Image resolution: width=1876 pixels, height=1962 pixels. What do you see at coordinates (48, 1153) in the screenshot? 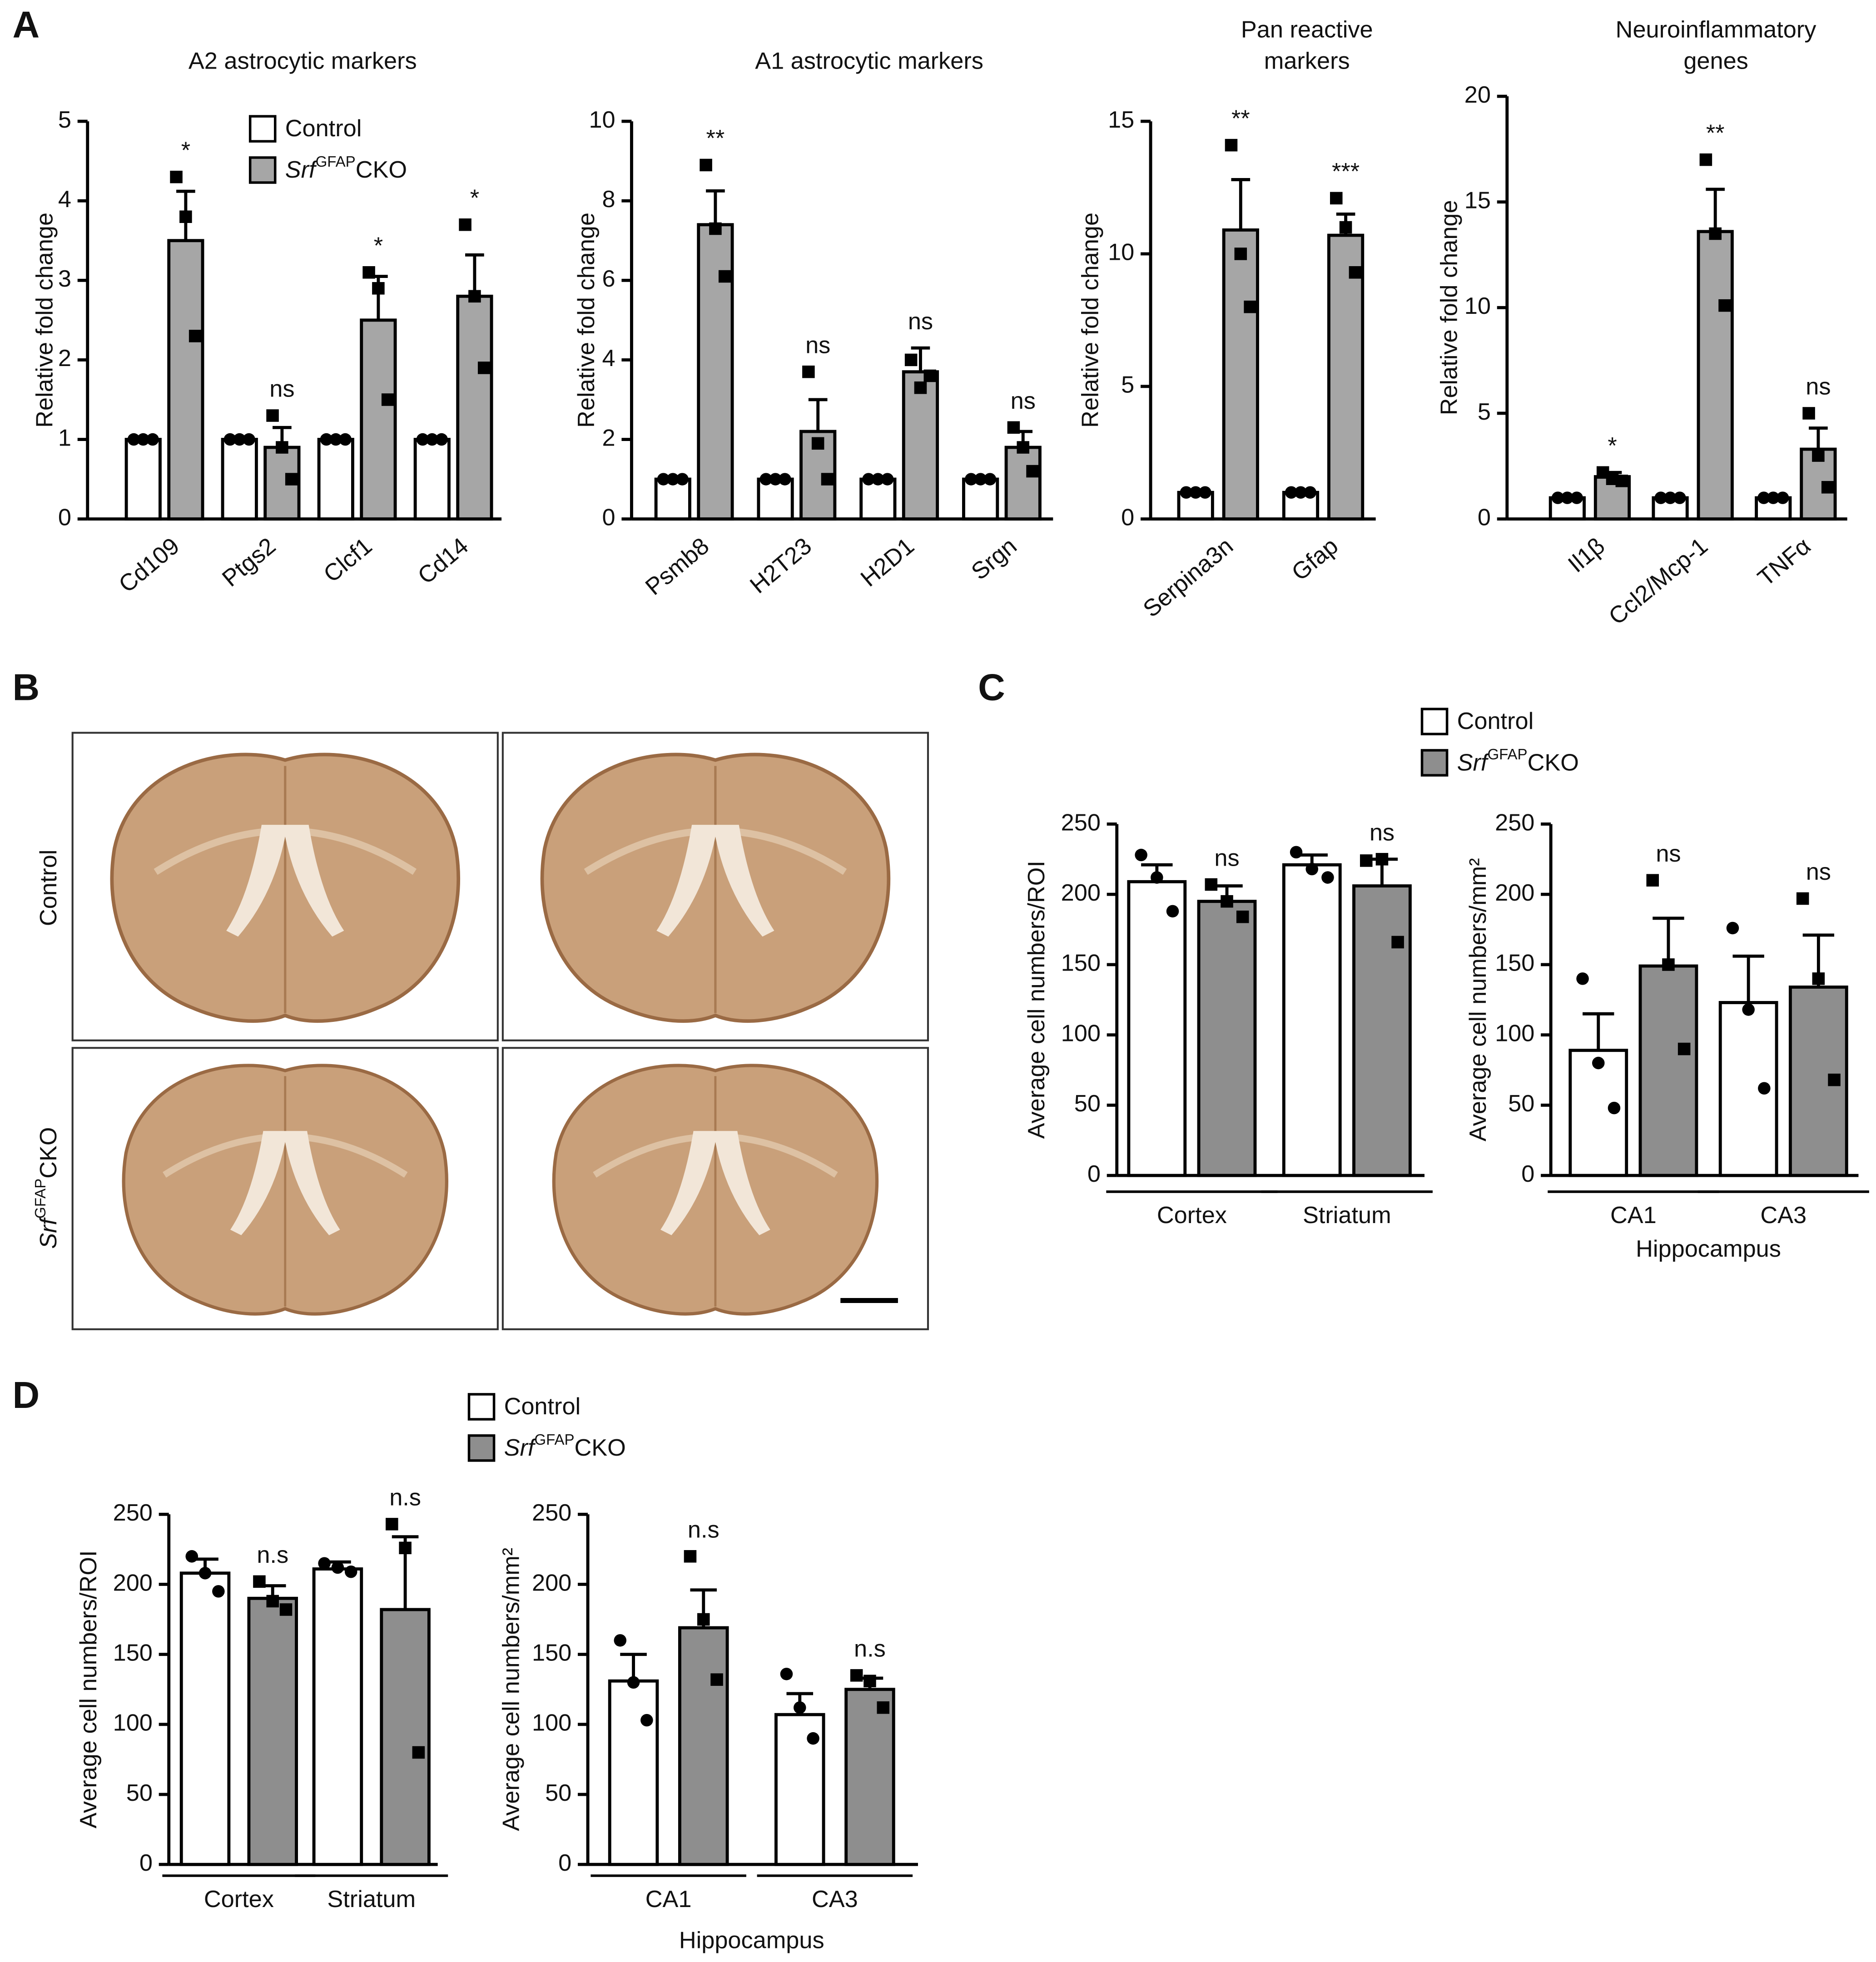
I see `text-part: CKO` at bounding box center [48, 1153].